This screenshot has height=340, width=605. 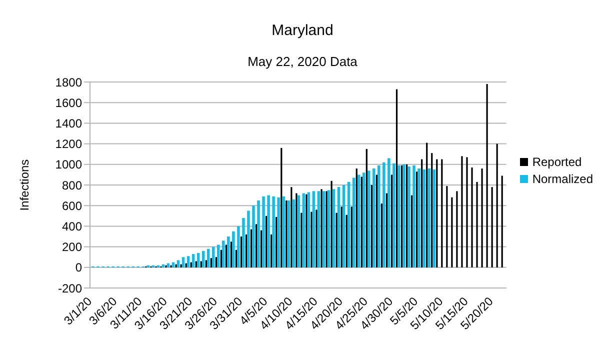 I want to click on chart-title: Maryland, so click(x=302, y=30).